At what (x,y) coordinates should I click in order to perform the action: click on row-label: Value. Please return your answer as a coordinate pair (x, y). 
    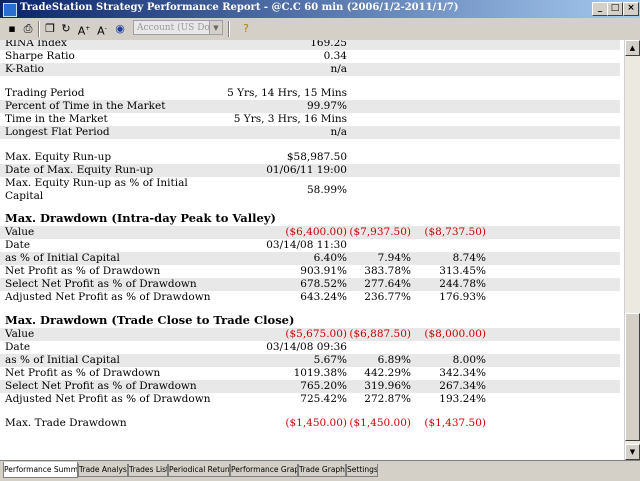
    Looking at the image, I should click on (20, 232).